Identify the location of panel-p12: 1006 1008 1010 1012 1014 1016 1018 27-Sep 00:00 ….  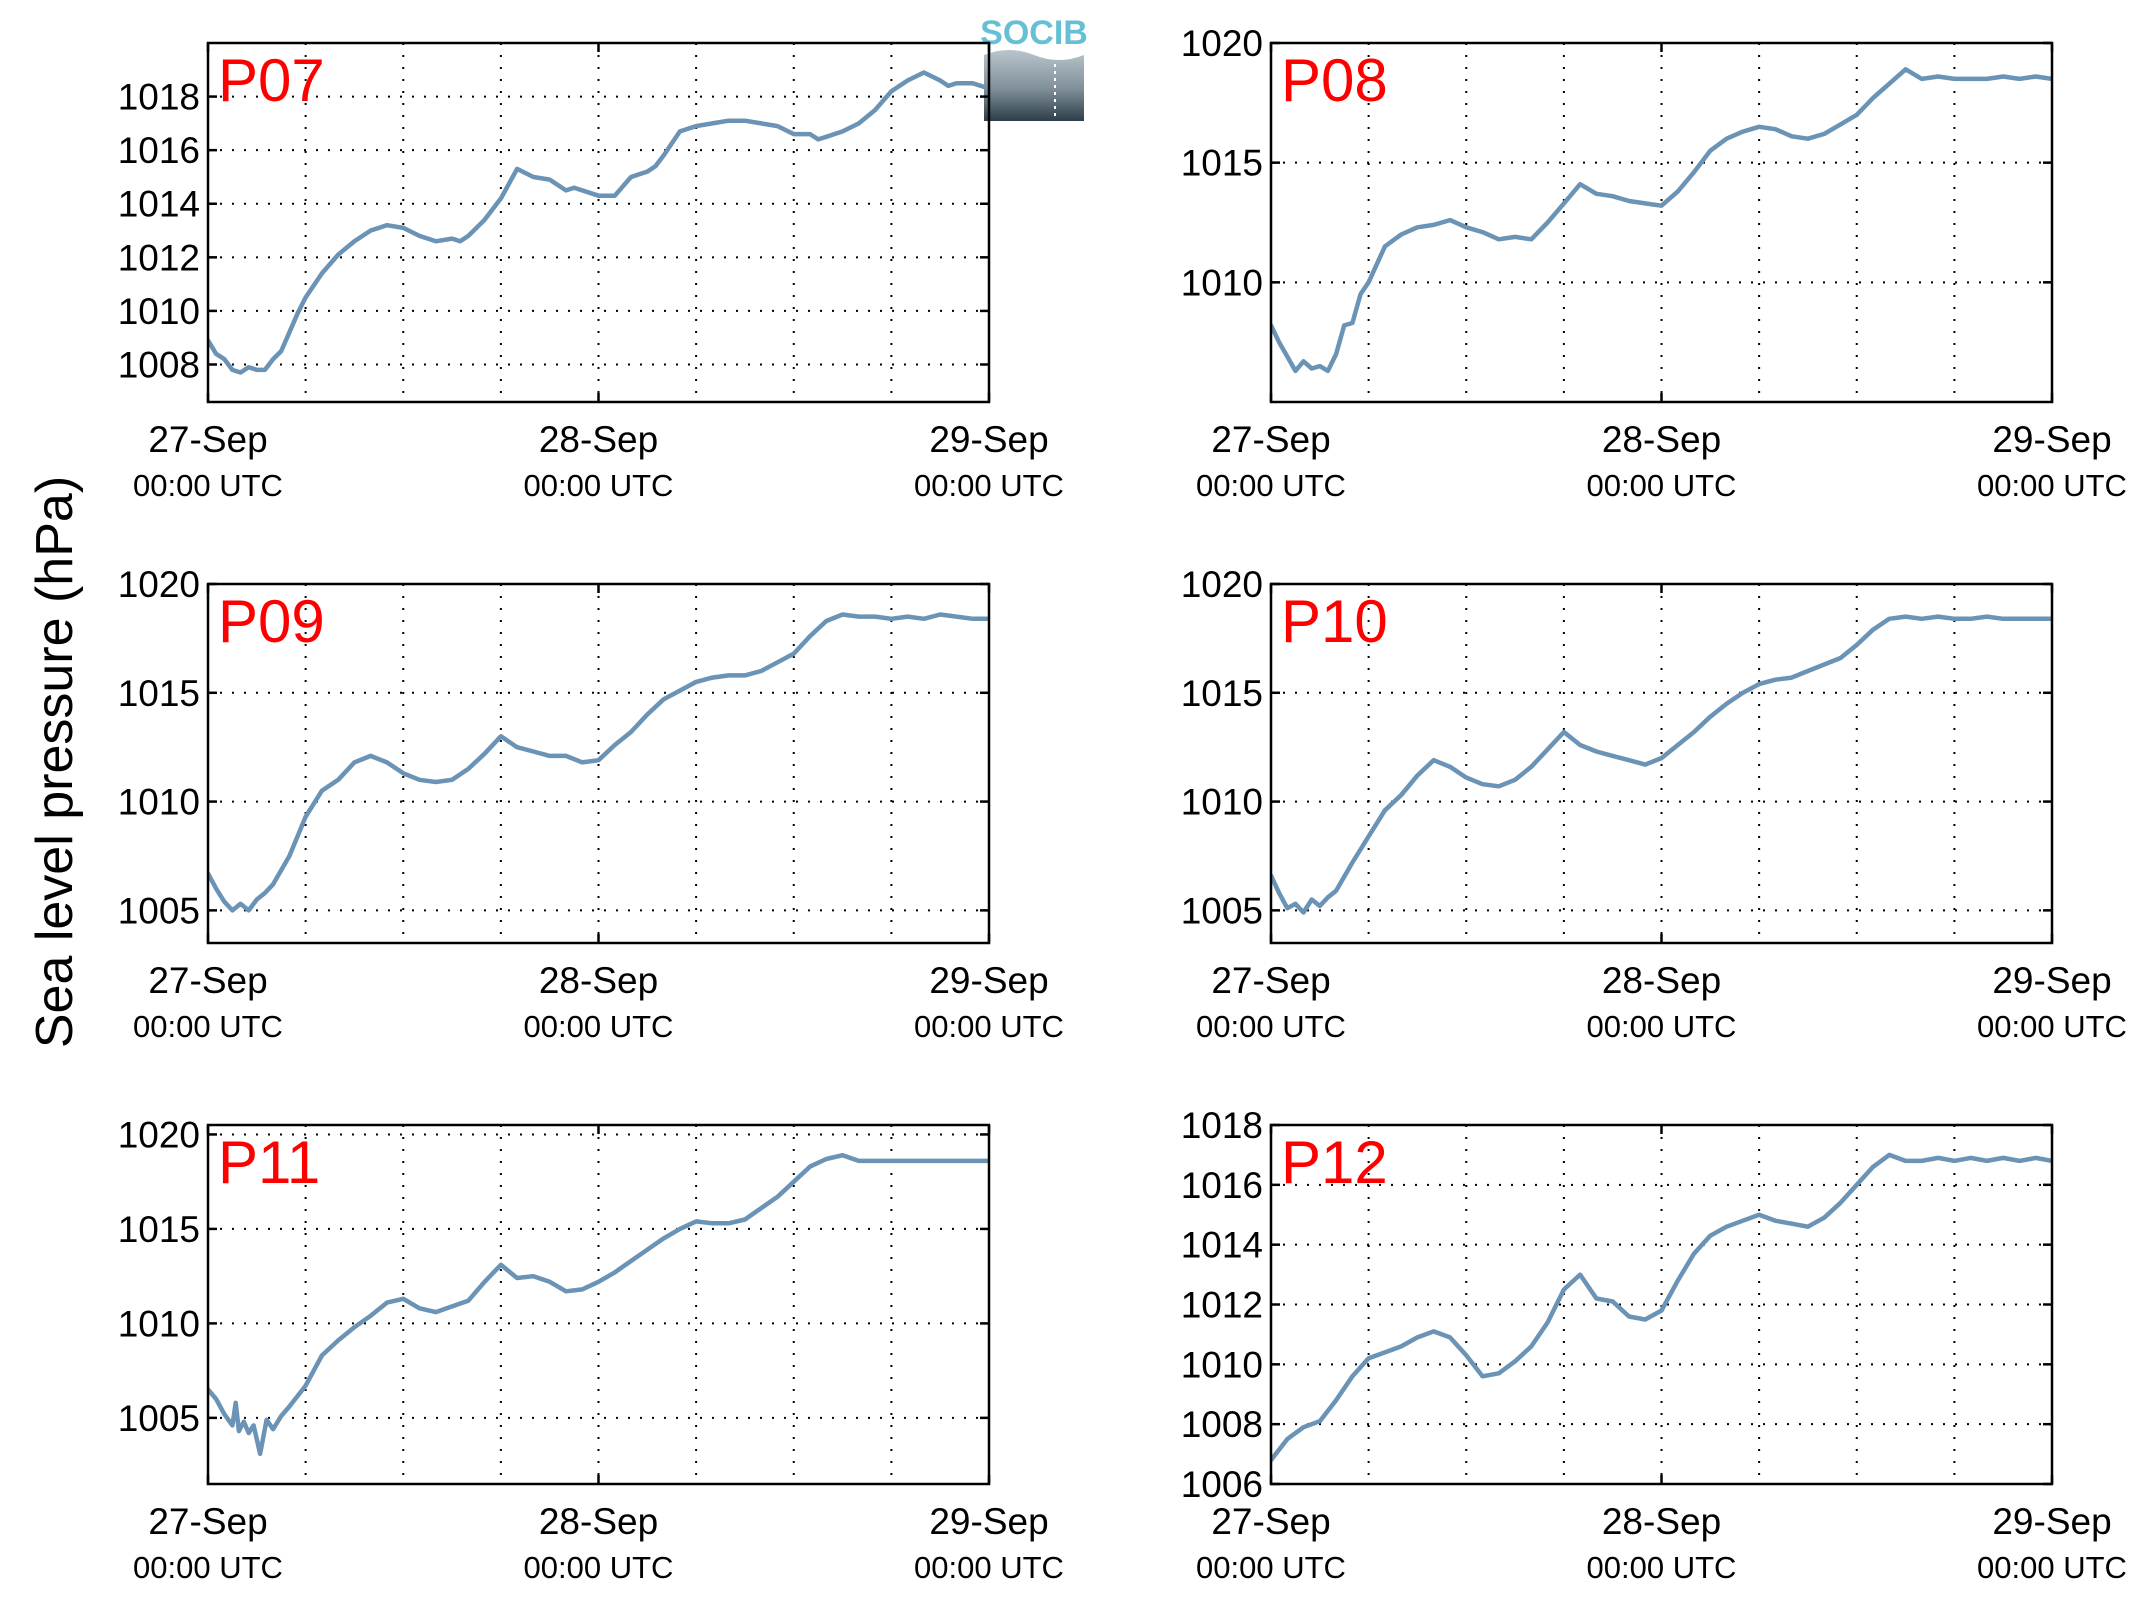
(1654, 1345).